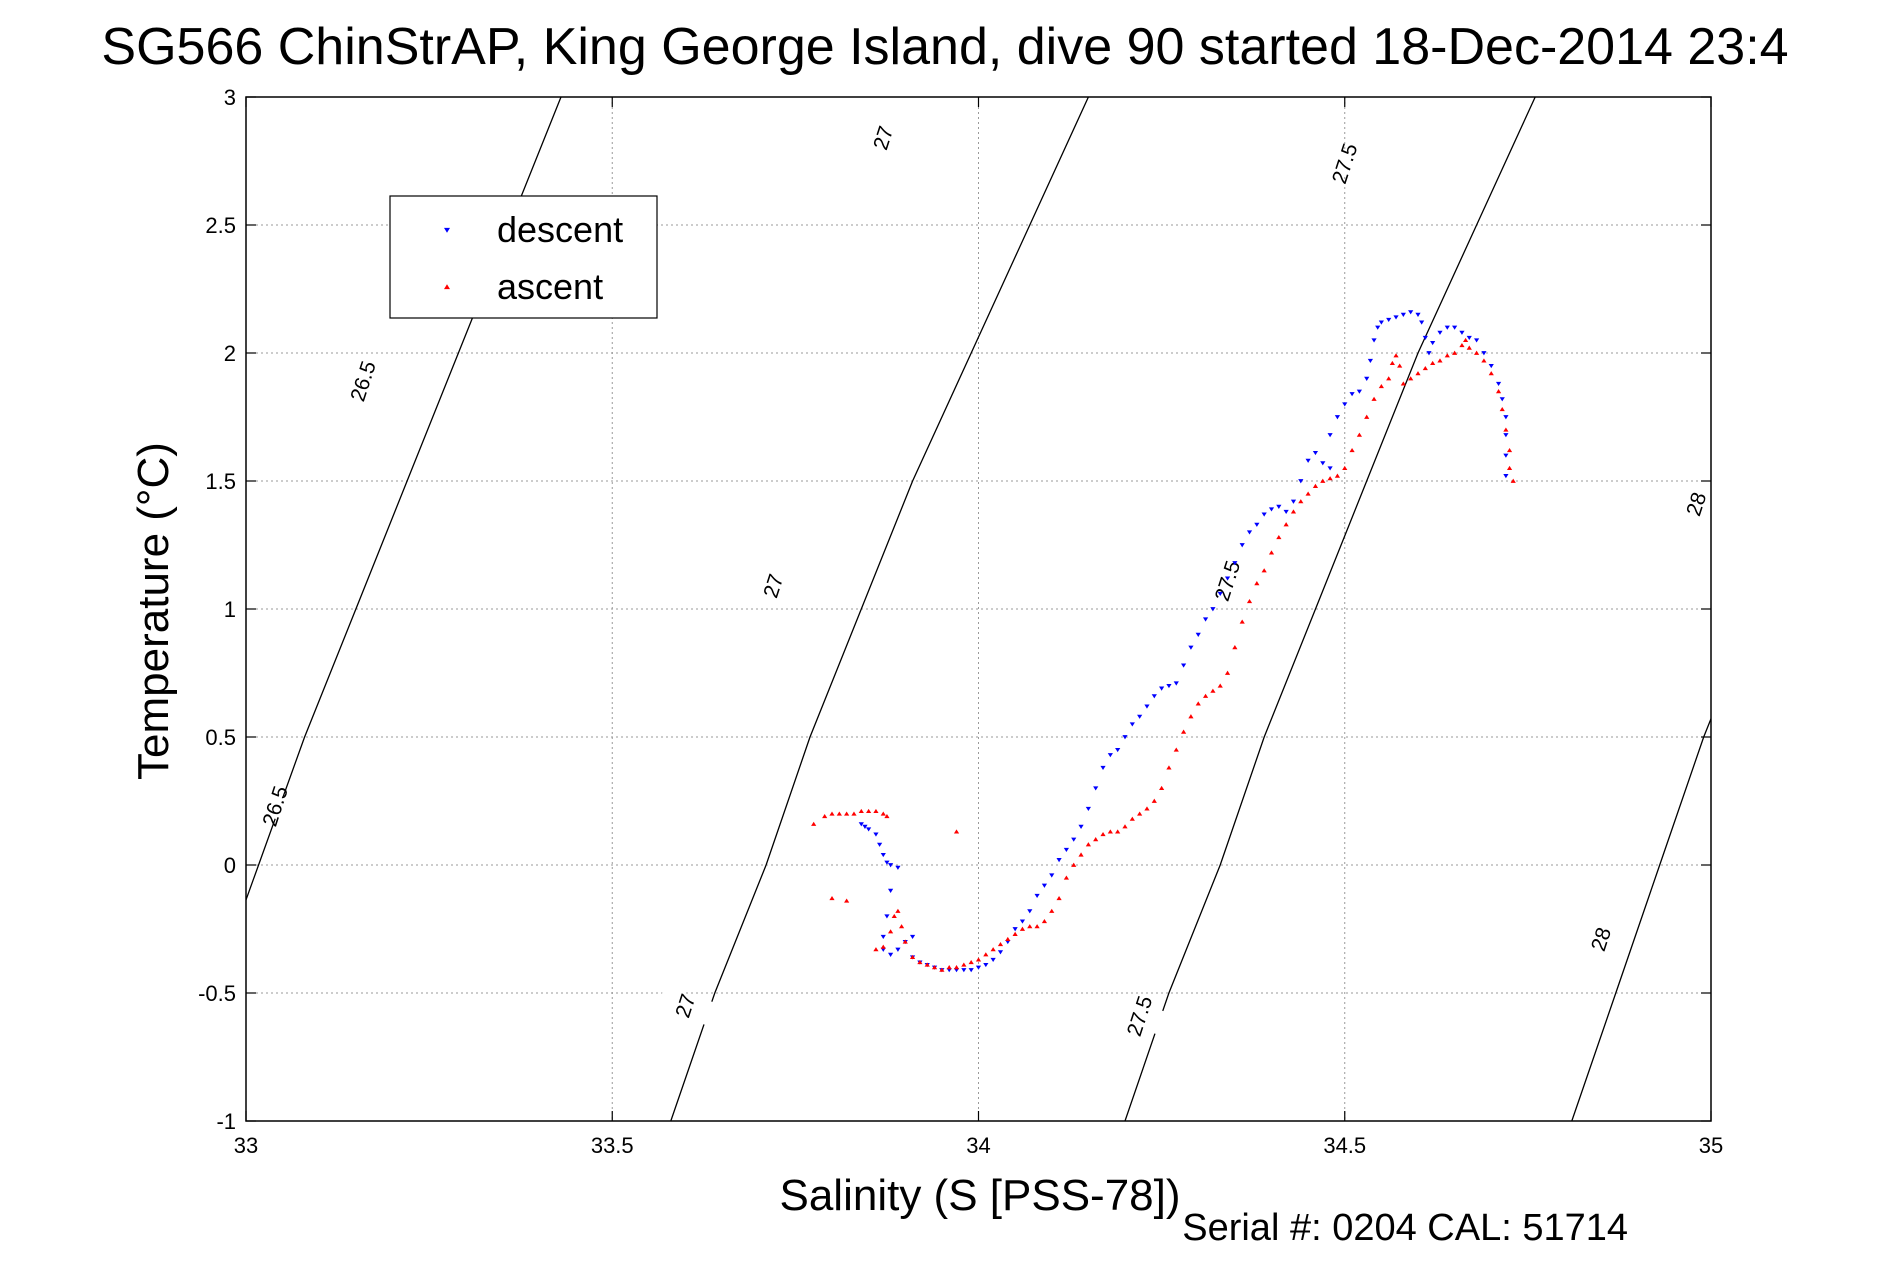  I want to click on y-tick-label: 2, so click(230, 353).